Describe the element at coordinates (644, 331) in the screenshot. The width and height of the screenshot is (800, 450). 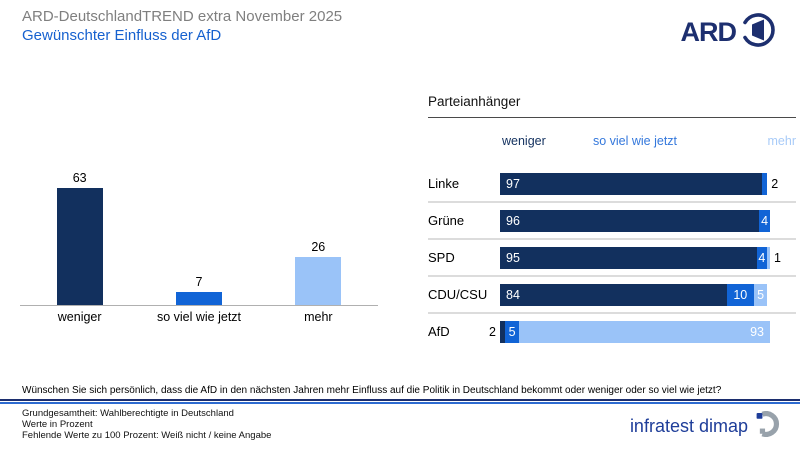
I see `segment-mehr: 93` at that location.